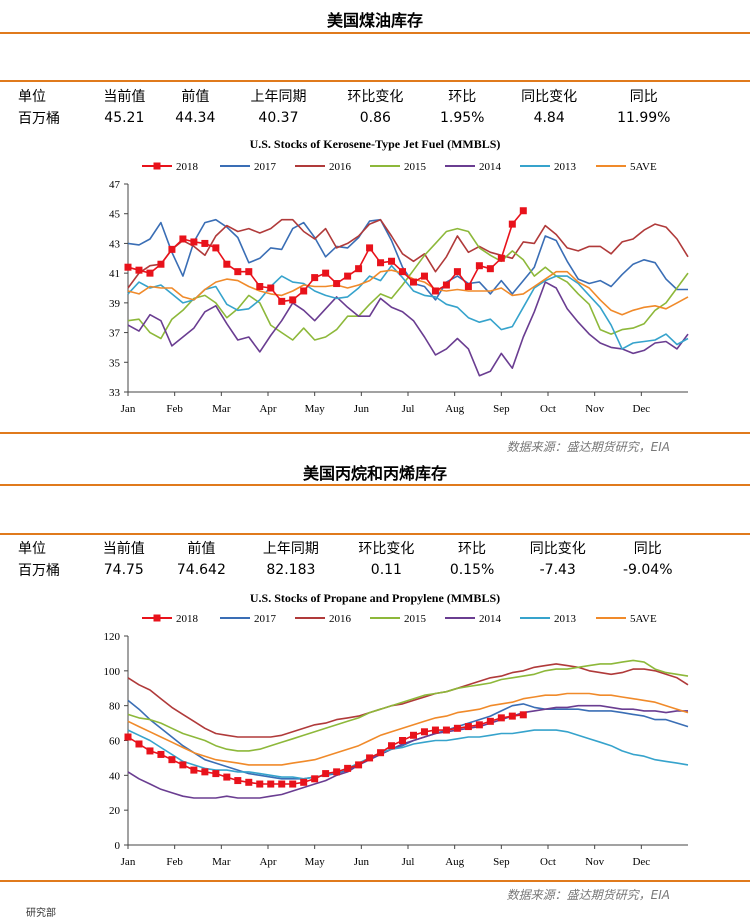  I want to click on x-tick-label: Mar, so click(221, 409).